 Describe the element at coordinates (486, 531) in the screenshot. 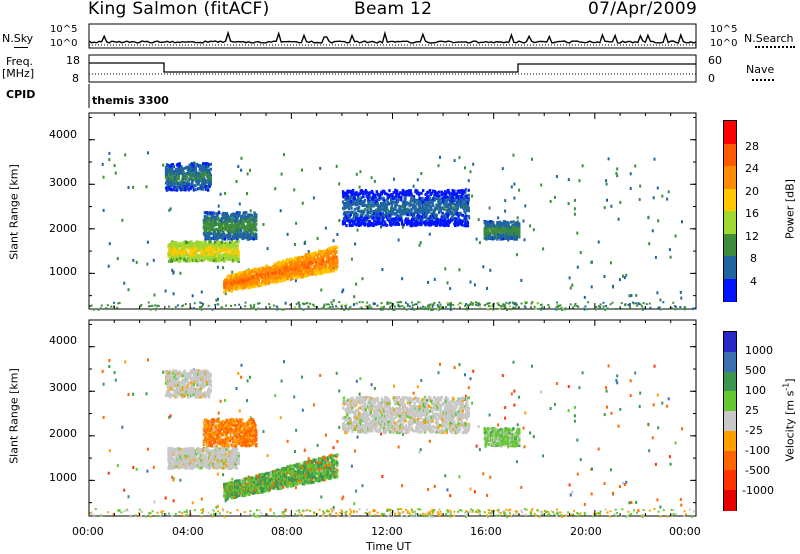

I see `xtick-label: 16:00` at that location.